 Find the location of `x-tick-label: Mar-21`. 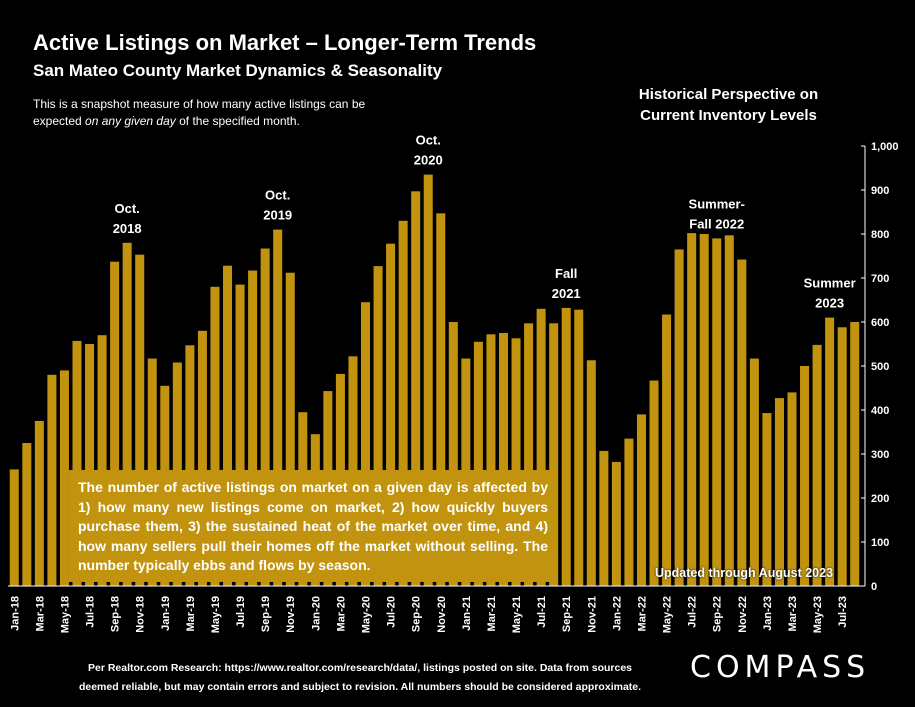

x-tick-label: Mar-21 is located at coordinates (492, 613).